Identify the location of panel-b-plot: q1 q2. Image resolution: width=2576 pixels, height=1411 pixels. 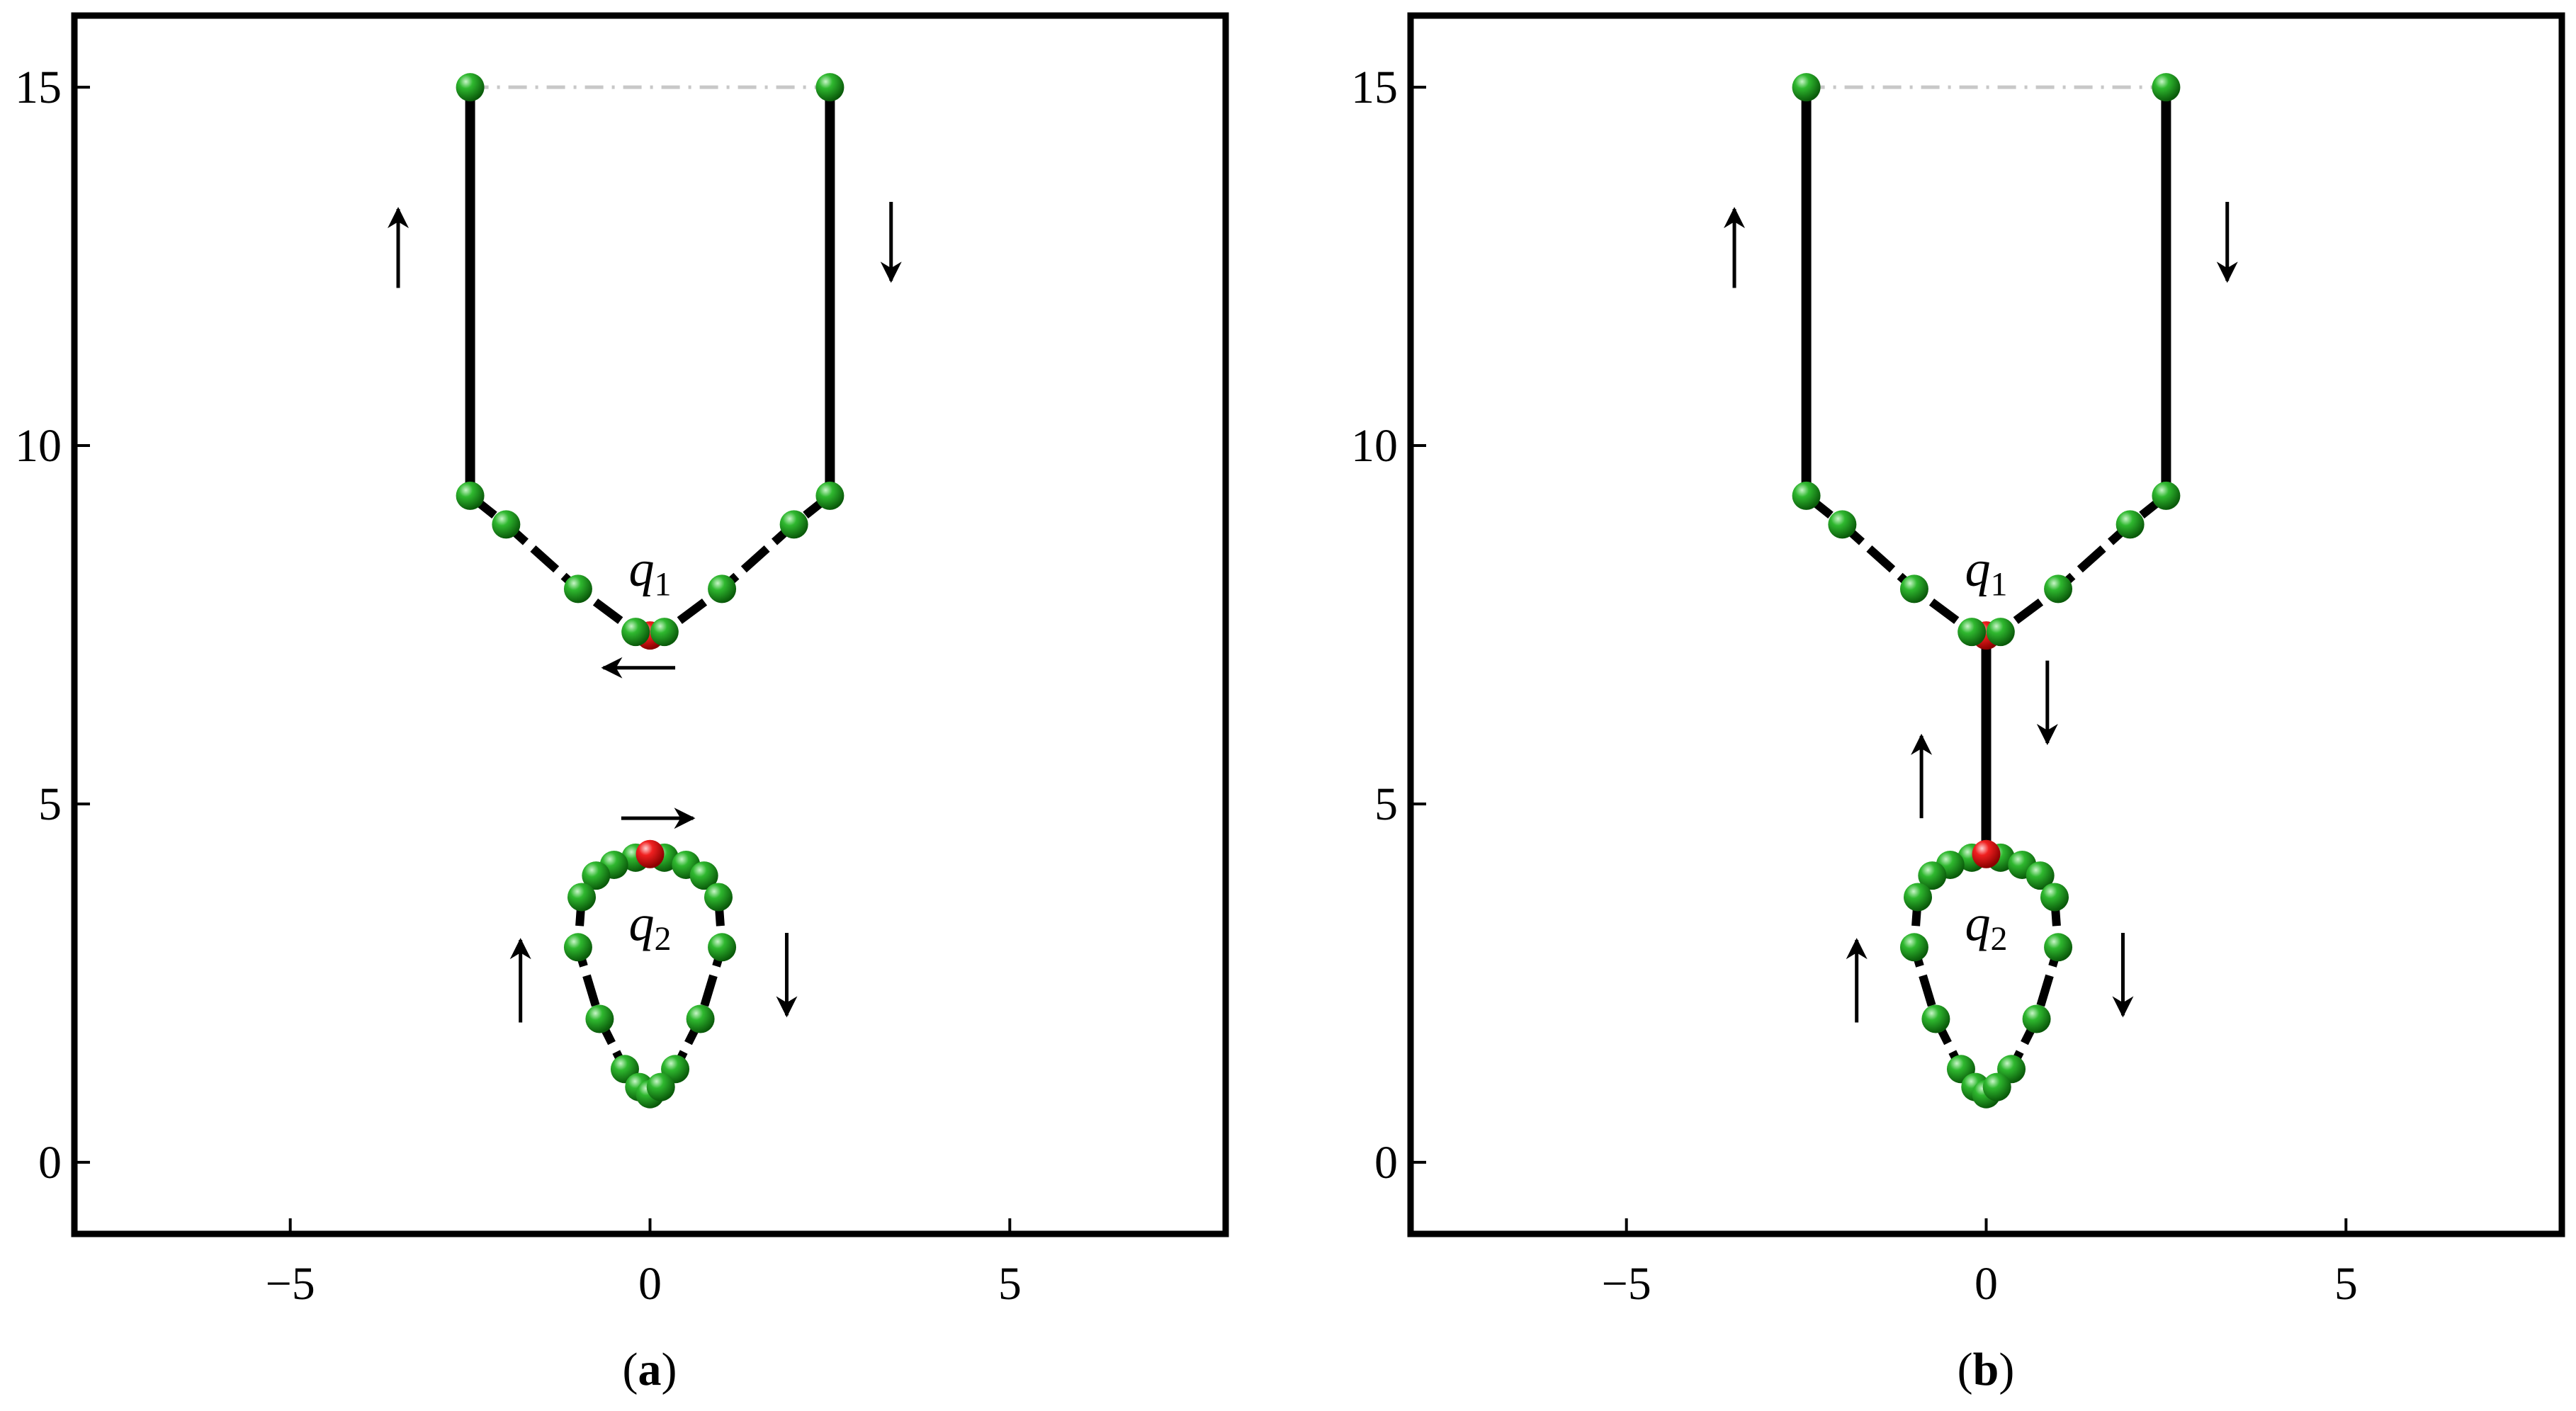
(1981, 591).